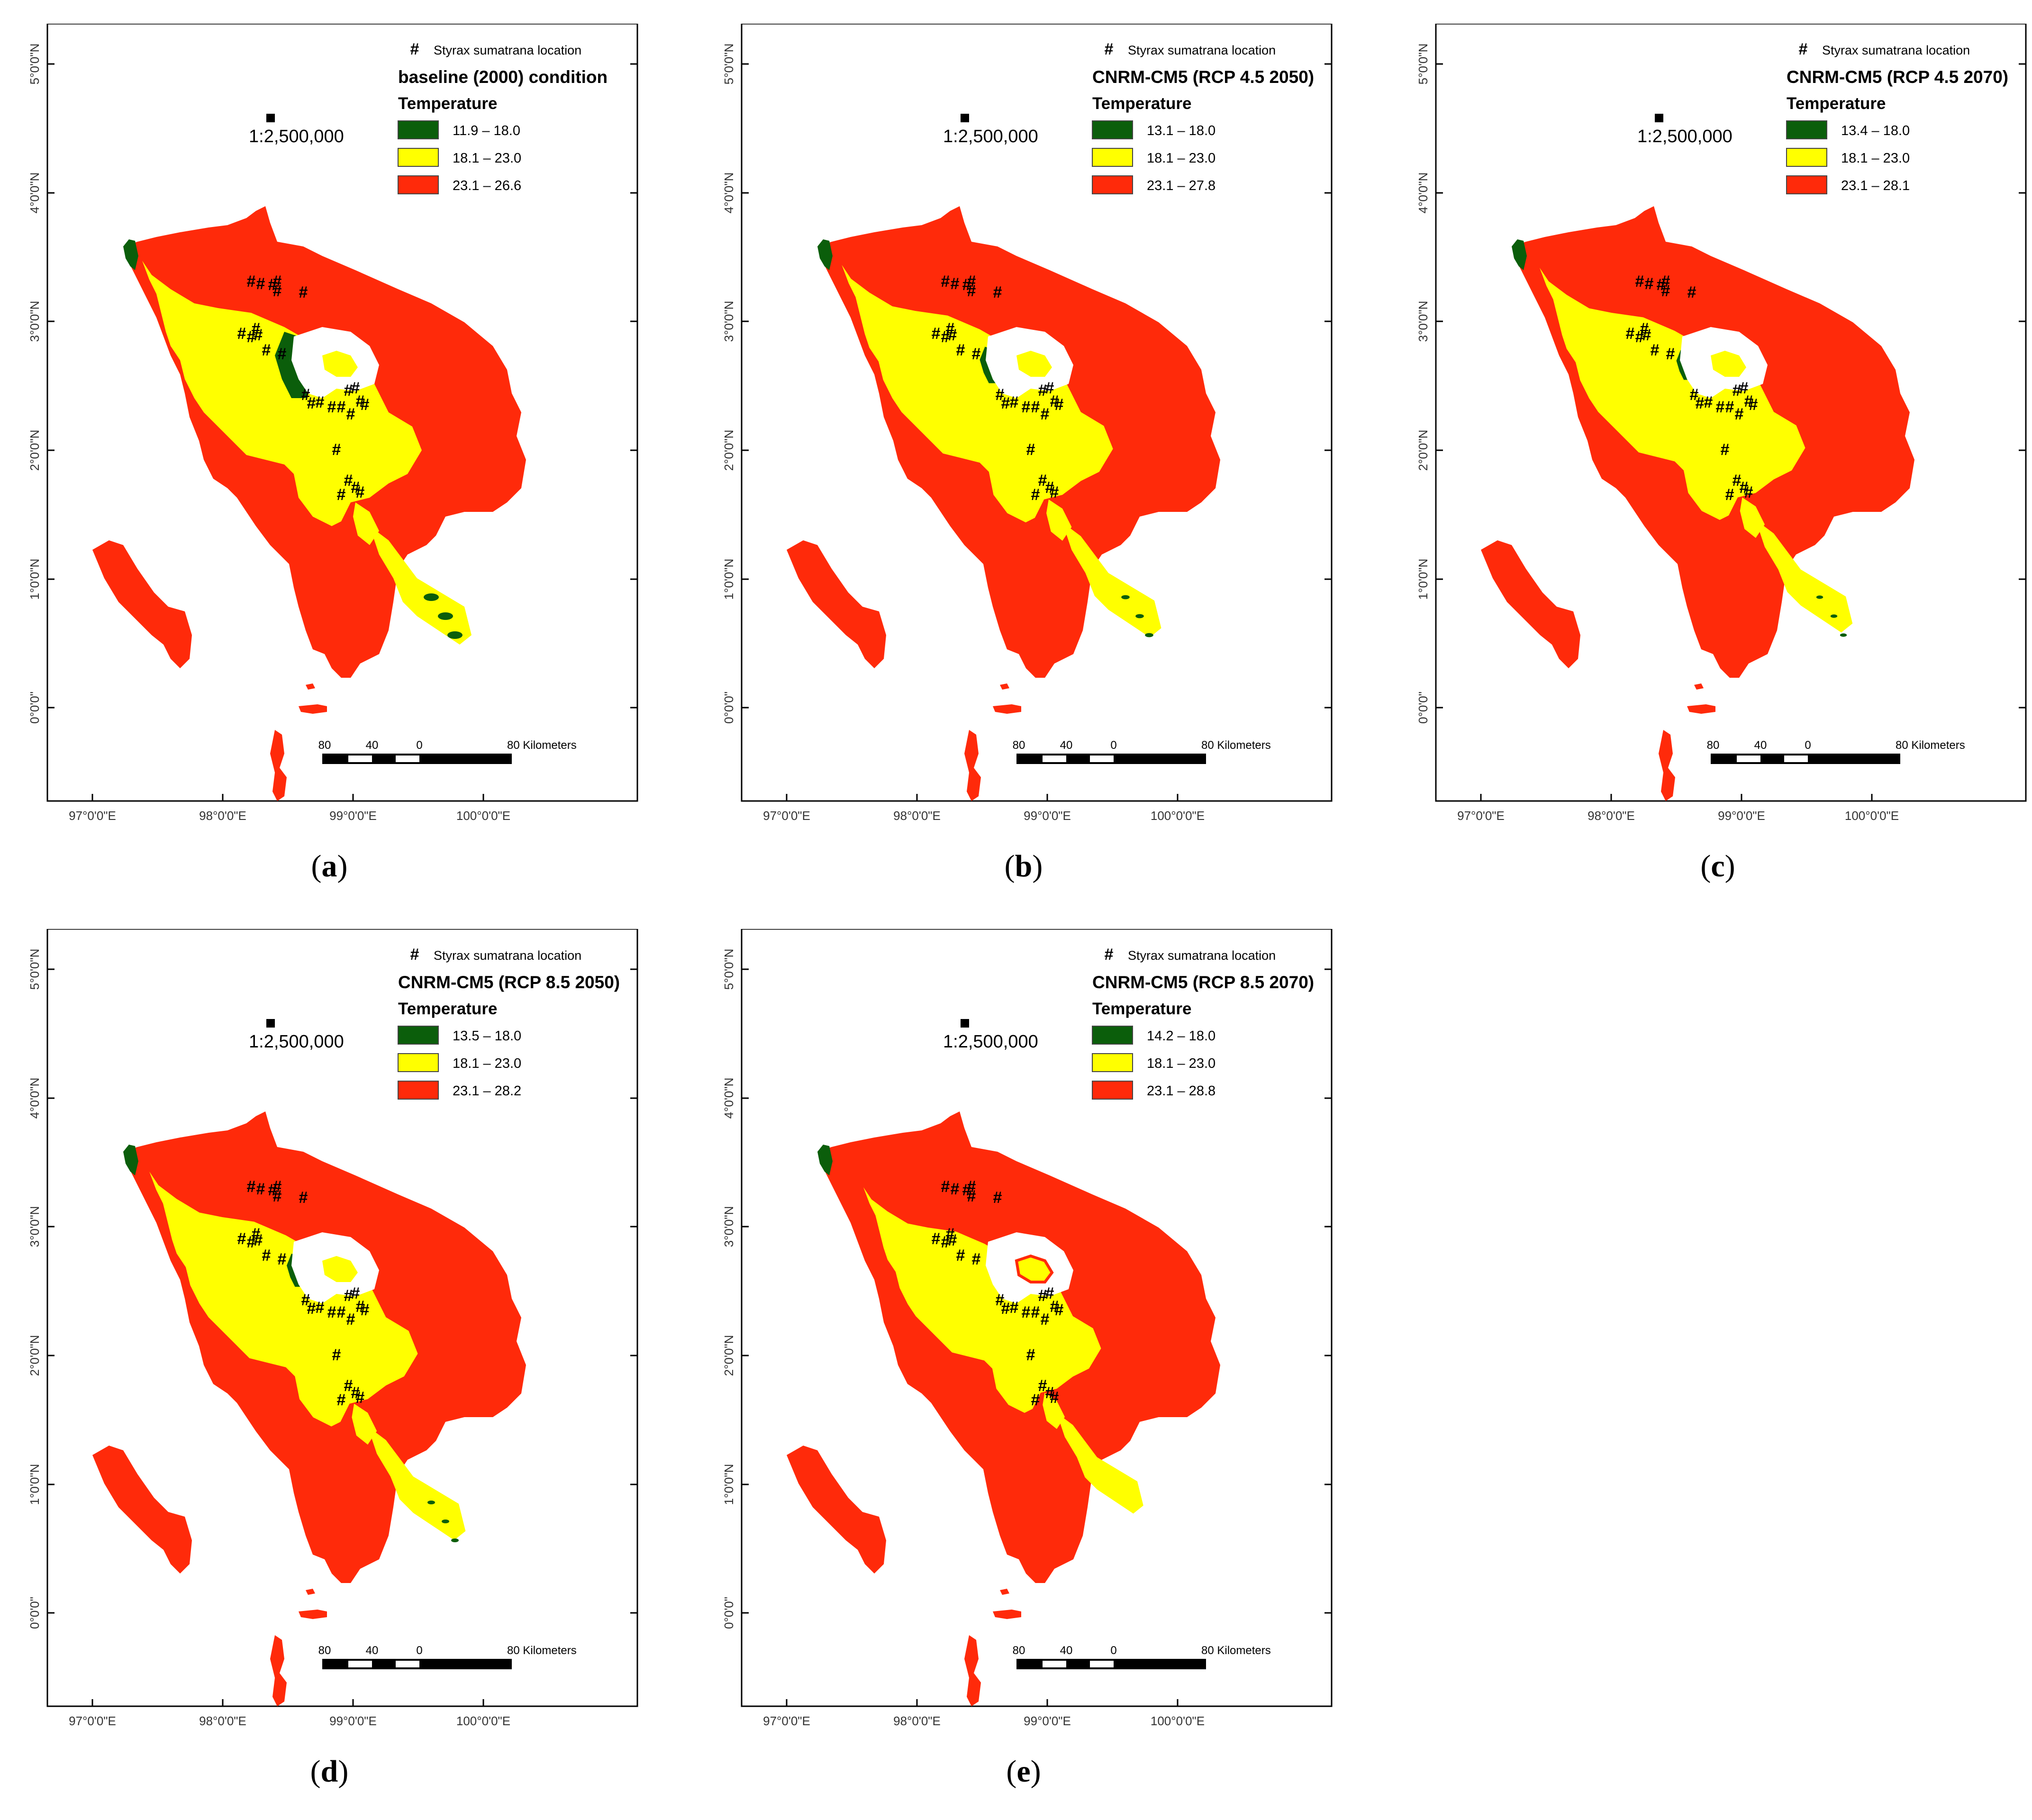 This screenshot has width=2032, height=1820. Describe the element at coordinates (1034, 364) in the screenshot. I see `lake-island` at that location.